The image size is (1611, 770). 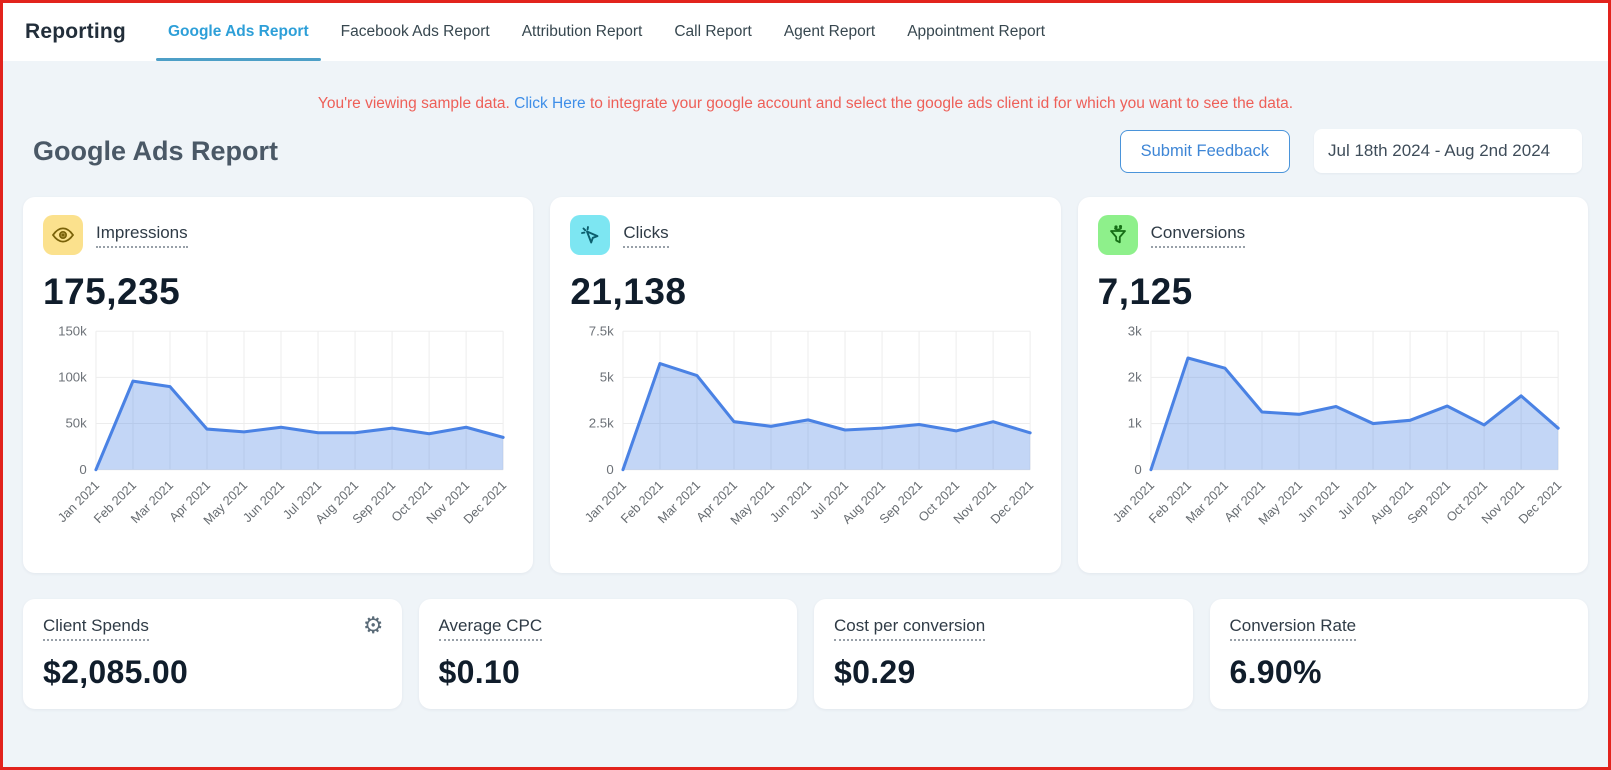 I want to click on clicks-value: 21,138, so click(x=628, y=291).